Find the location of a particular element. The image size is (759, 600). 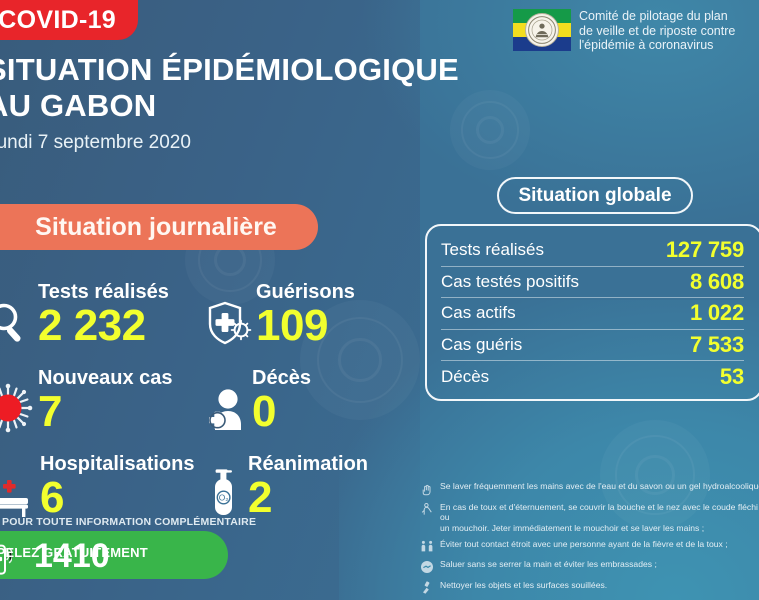

global-row-label: Cas actifs is located at coordinates (478, 313).